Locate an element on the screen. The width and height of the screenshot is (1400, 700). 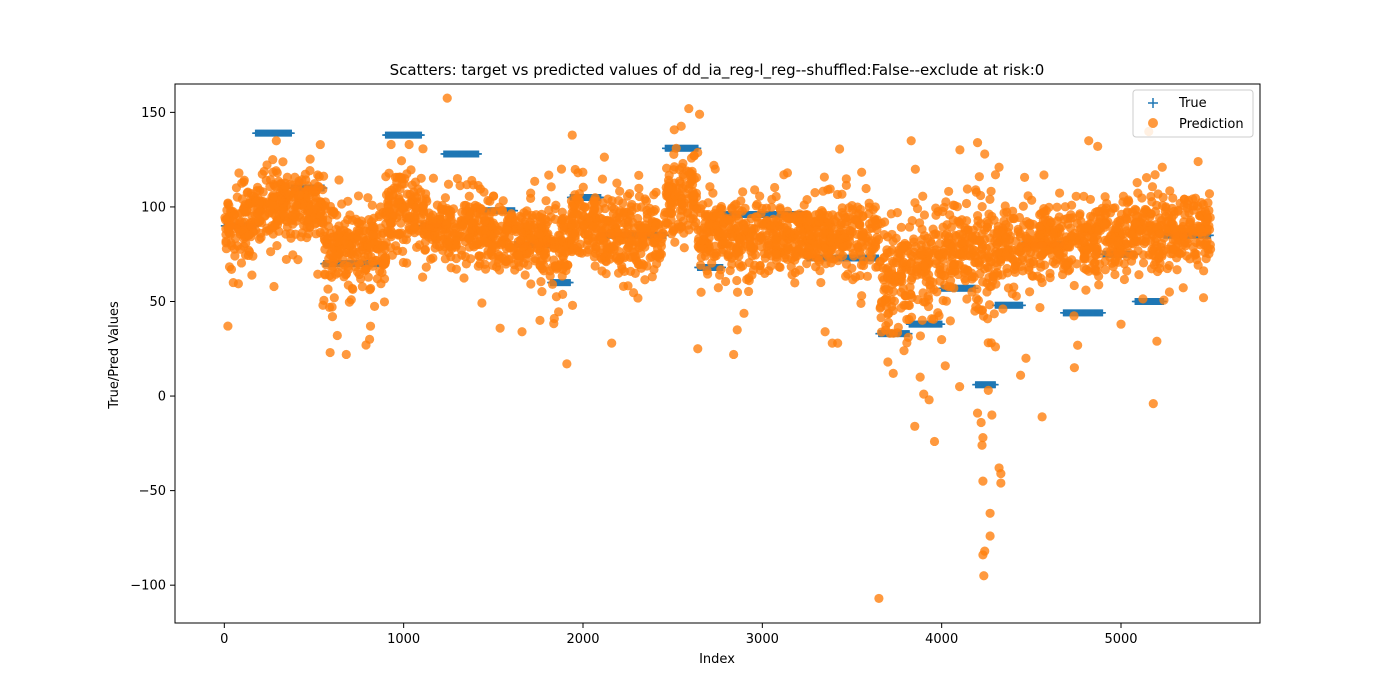
x-tick-label: 0 is located at coordinates (224, 639).